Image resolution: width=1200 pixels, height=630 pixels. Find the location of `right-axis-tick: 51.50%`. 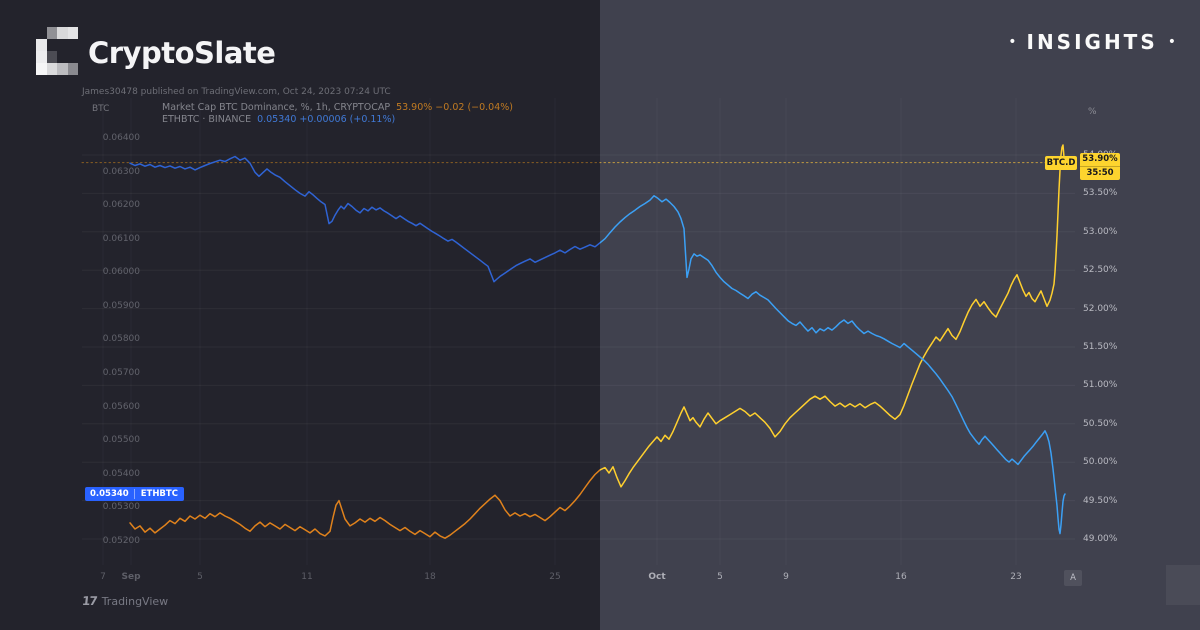

right-axis-tick: 51.50% is located at coordinates (1100, 347).